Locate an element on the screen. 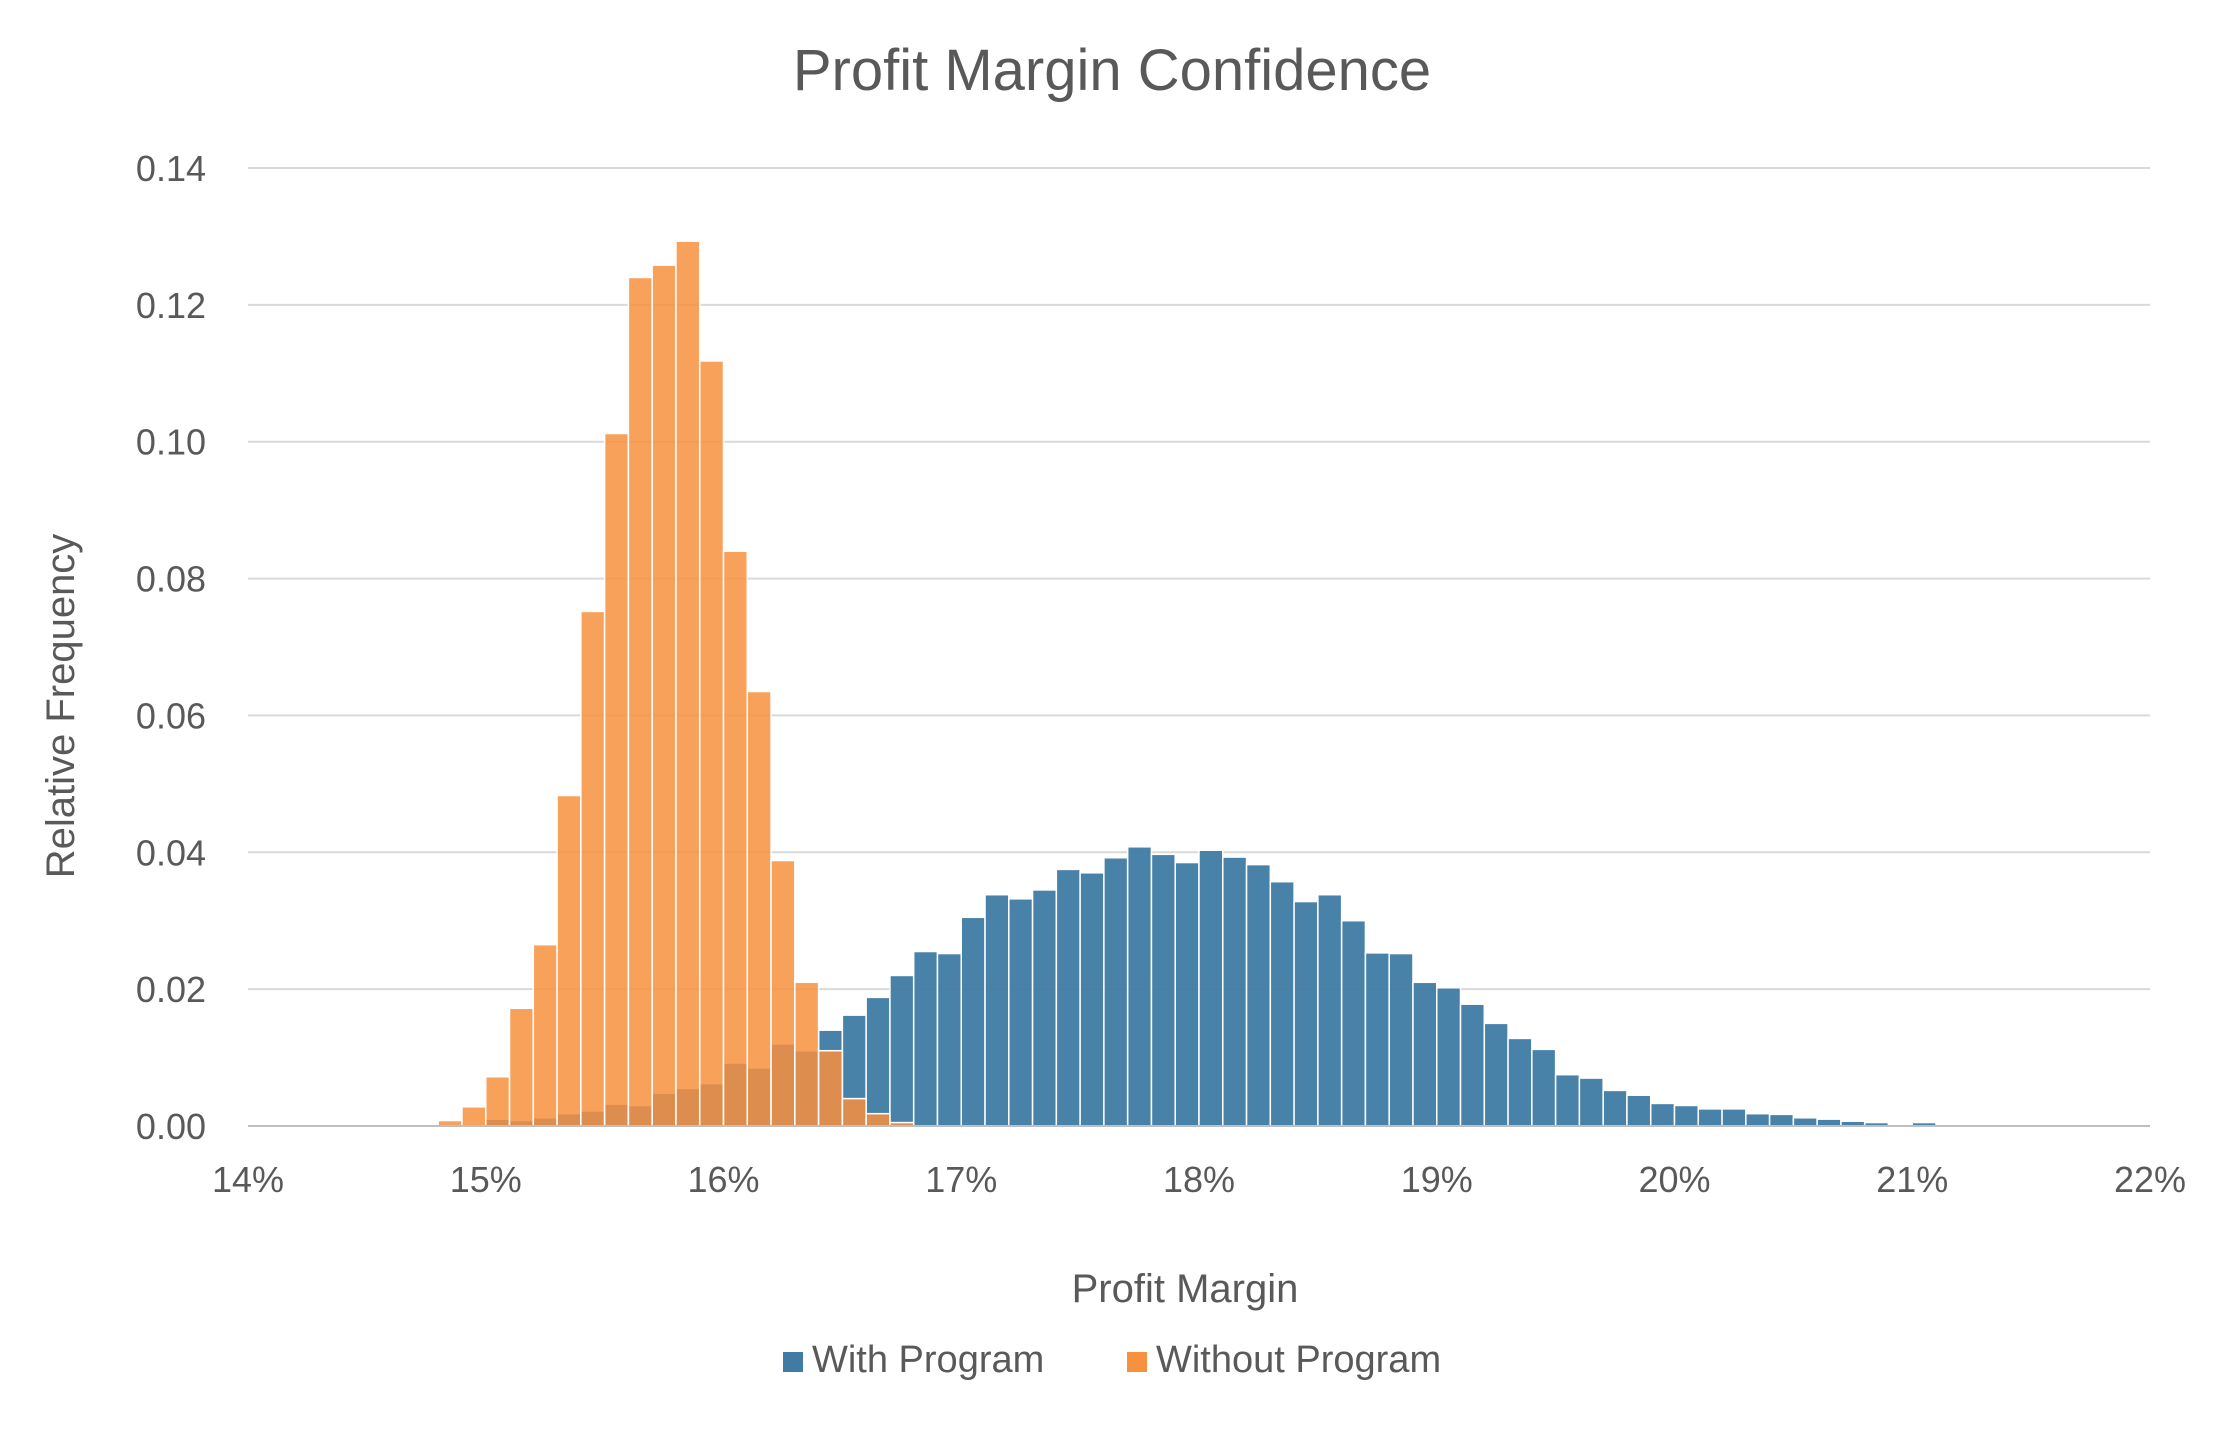  x-tick-label: 19% is located at coordinates (1437, 1179).